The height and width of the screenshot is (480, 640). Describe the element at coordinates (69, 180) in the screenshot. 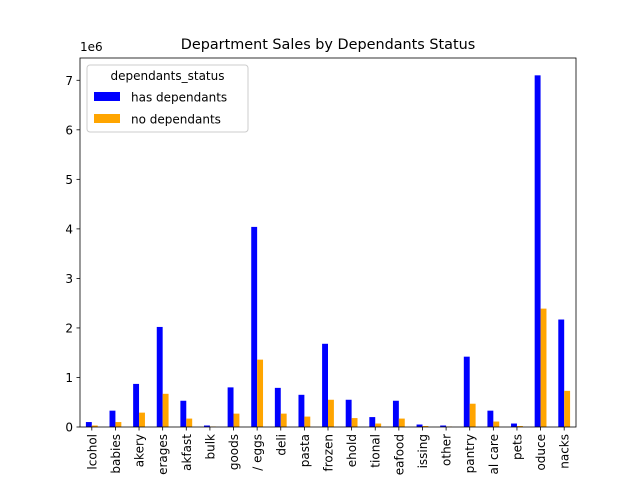

I see `y-tick-label: 5` at that location.